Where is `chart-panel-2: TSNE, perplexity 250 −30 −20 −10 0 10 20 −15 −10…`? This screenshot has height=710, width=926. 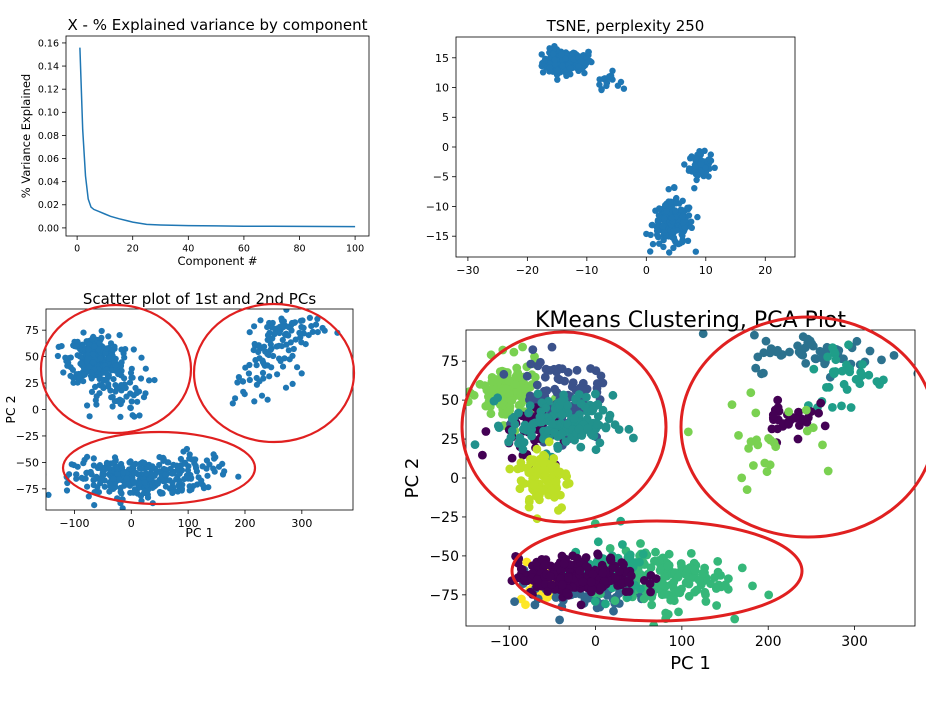 chart-panel-2: TSNE, perplexity 250 −30 −20 −10 0 10 20 −15 −10… is located at coordinates (611, 147).